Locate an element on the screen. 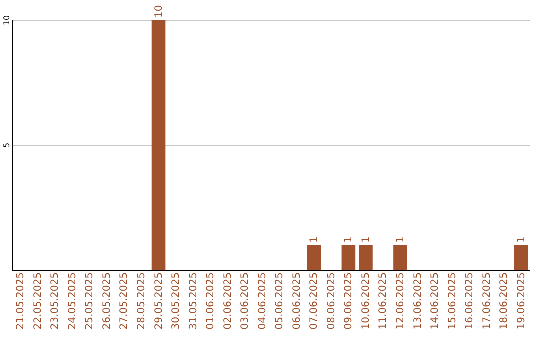 The height and width of the screenshot is (340, 540). x-tick-label: 03.06.2025 is located at coordinates (246, 301).